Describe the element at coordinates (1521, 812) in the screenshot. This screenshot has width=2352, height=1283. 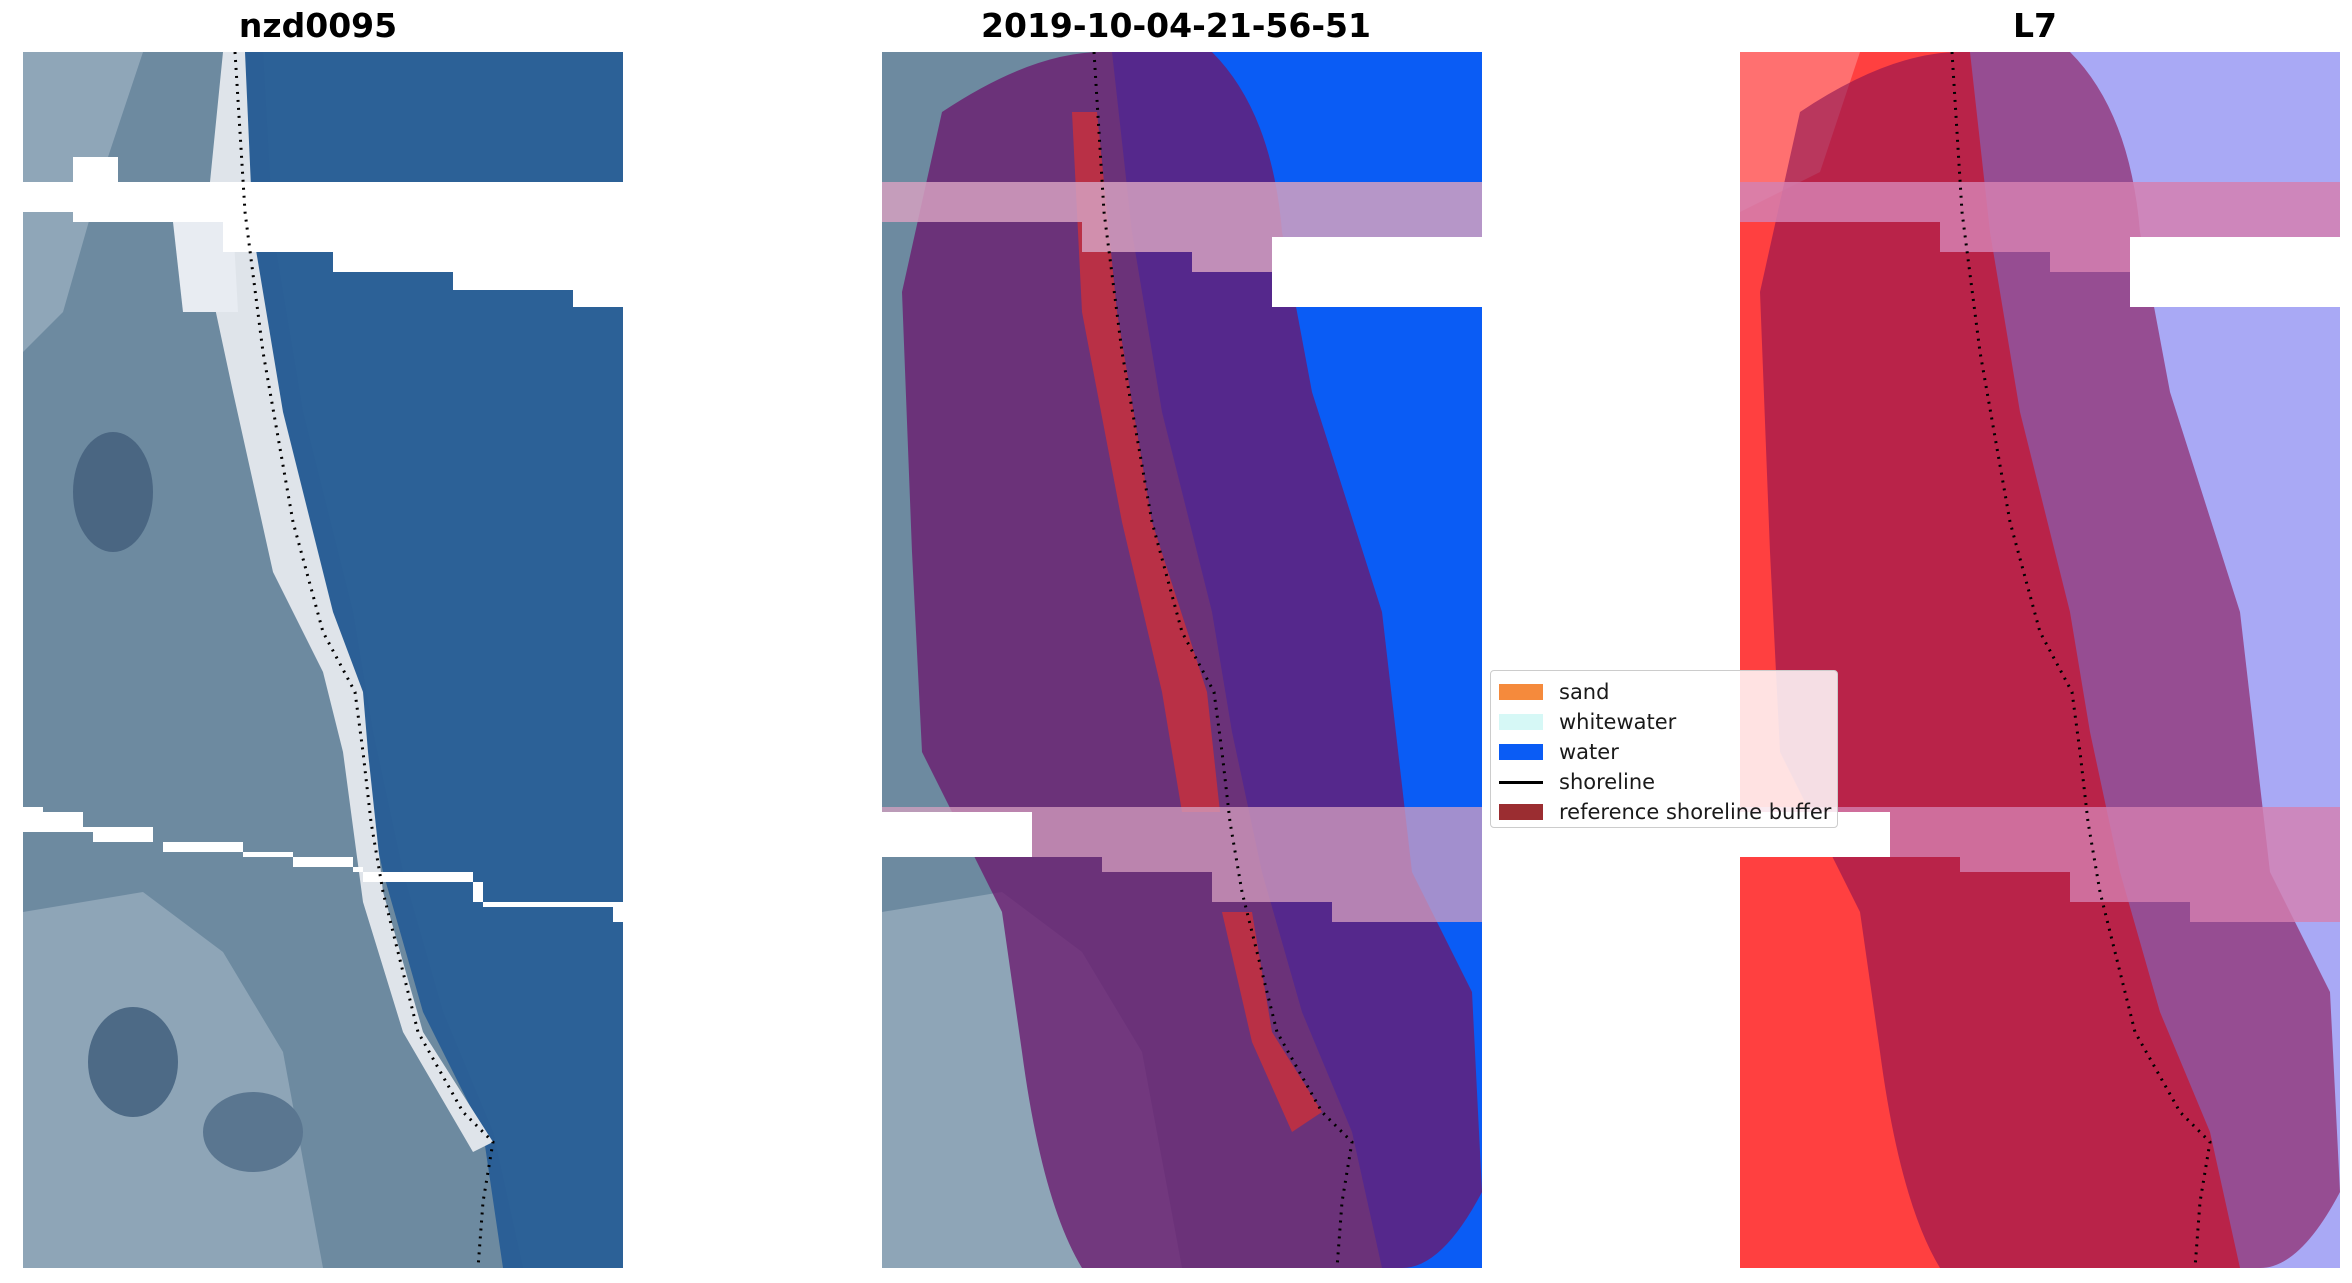
I see `legend-swatch-reference-buffer` at that location.